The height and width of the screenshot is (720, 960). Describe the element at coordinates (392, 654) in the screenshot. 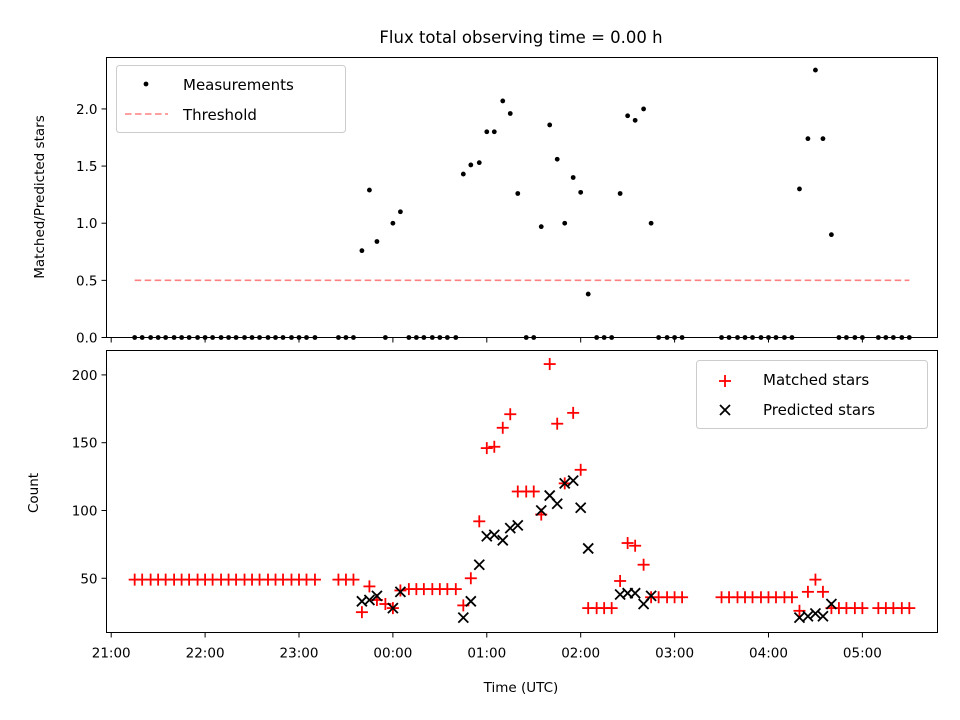

I see `count-x-tick-label: 00:00` at that location.